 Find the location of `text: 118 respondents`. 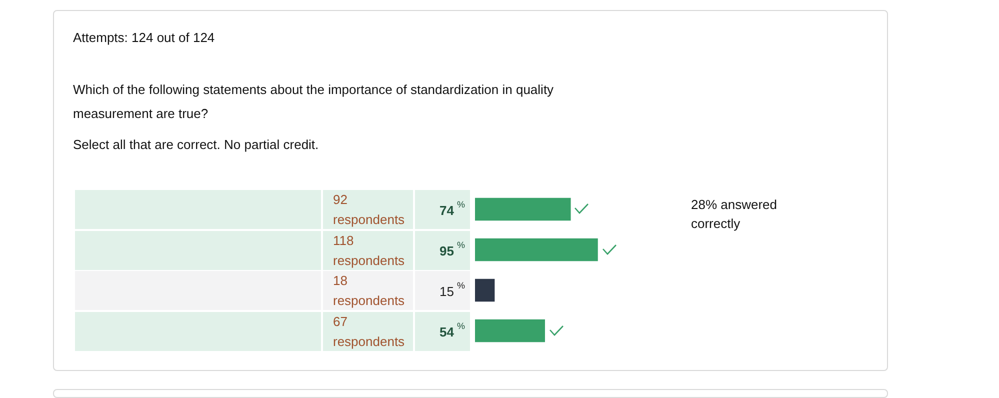

text: 118 respondents is located at coordinates (368, 250).